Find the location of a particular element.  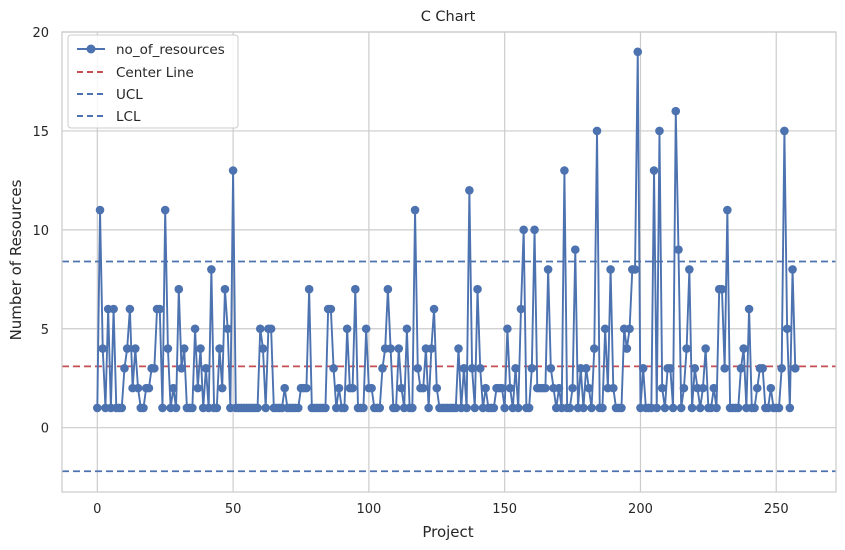

x-tick-label: 0 is located at coordinates (97, 509).